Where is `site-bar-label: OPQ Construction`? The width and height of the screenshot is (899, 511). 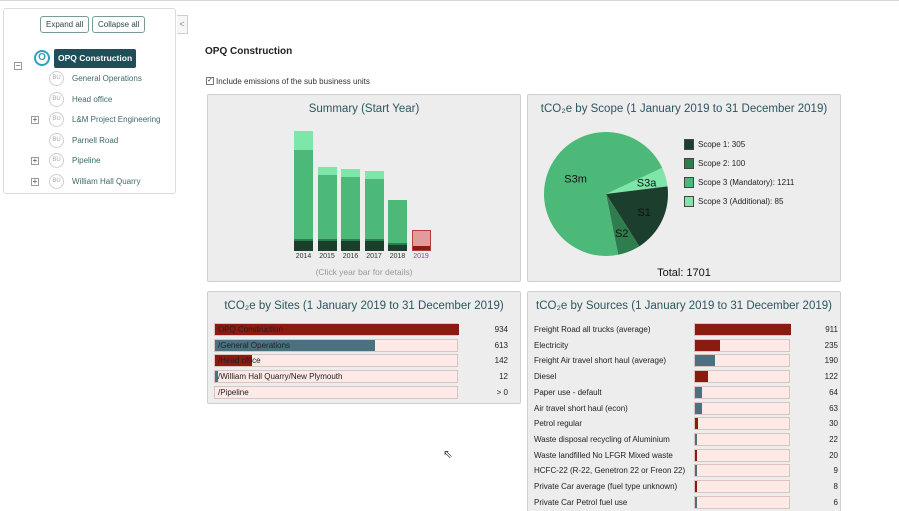 site-bar-label: OPQ Construction is located at coordinates (250, 329).